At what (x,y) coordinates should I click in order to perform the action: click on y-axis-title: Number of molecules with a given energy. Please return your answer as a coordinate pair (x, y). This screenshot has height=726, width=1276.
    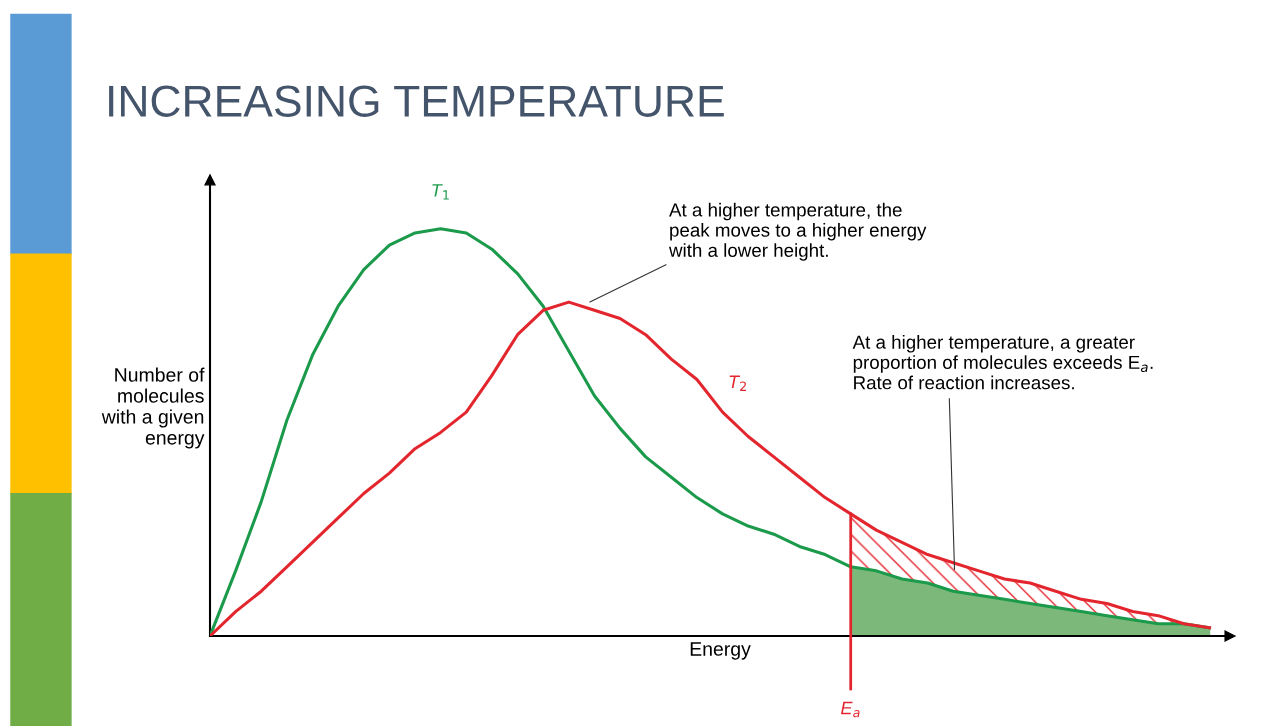
    Looking at the image, I should click on (153, 408).